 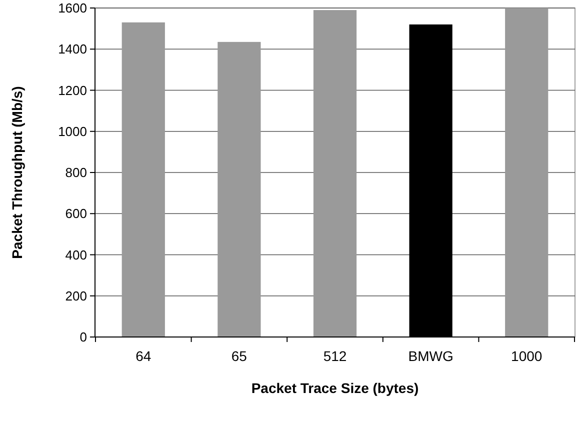 What do you see at coordinates (144, 356) in the screenshot?
I see `x-tick-label: 64` at bounding box center [144, 356].